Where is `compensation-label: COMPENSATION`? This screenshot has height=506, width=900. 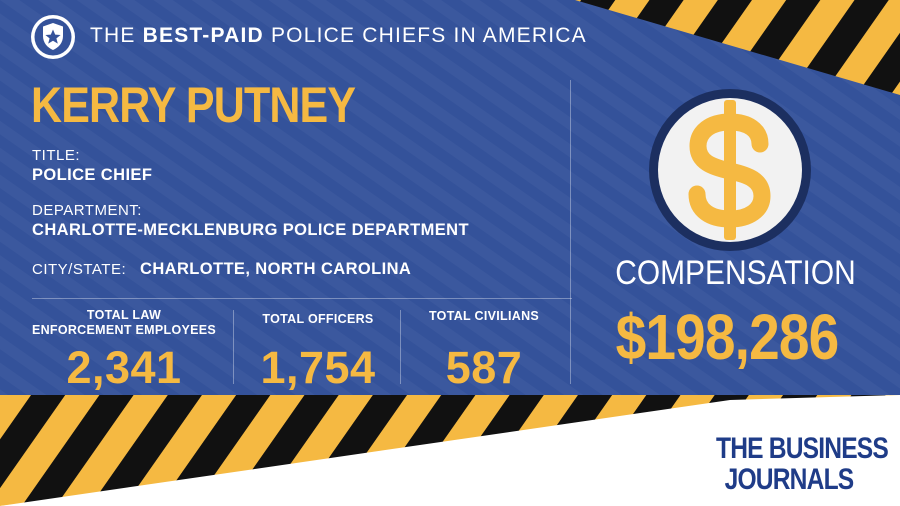 compensation-label: COMPENSATION is located at coordinates (735, 273).